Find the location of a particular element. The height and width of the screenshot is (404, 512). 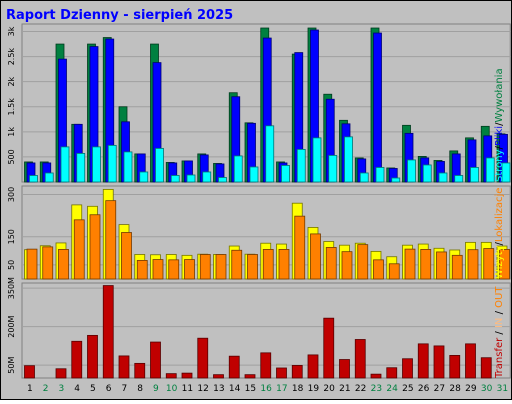

x-tick-label: 29 is located at coordinates (471, 389).